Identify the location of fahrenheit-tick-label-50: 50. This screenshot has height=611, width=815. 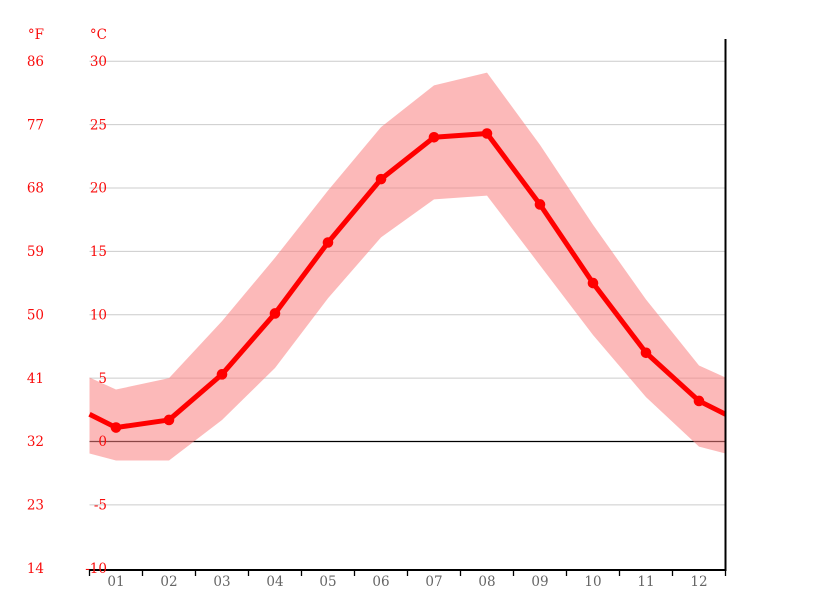
(35, 315).